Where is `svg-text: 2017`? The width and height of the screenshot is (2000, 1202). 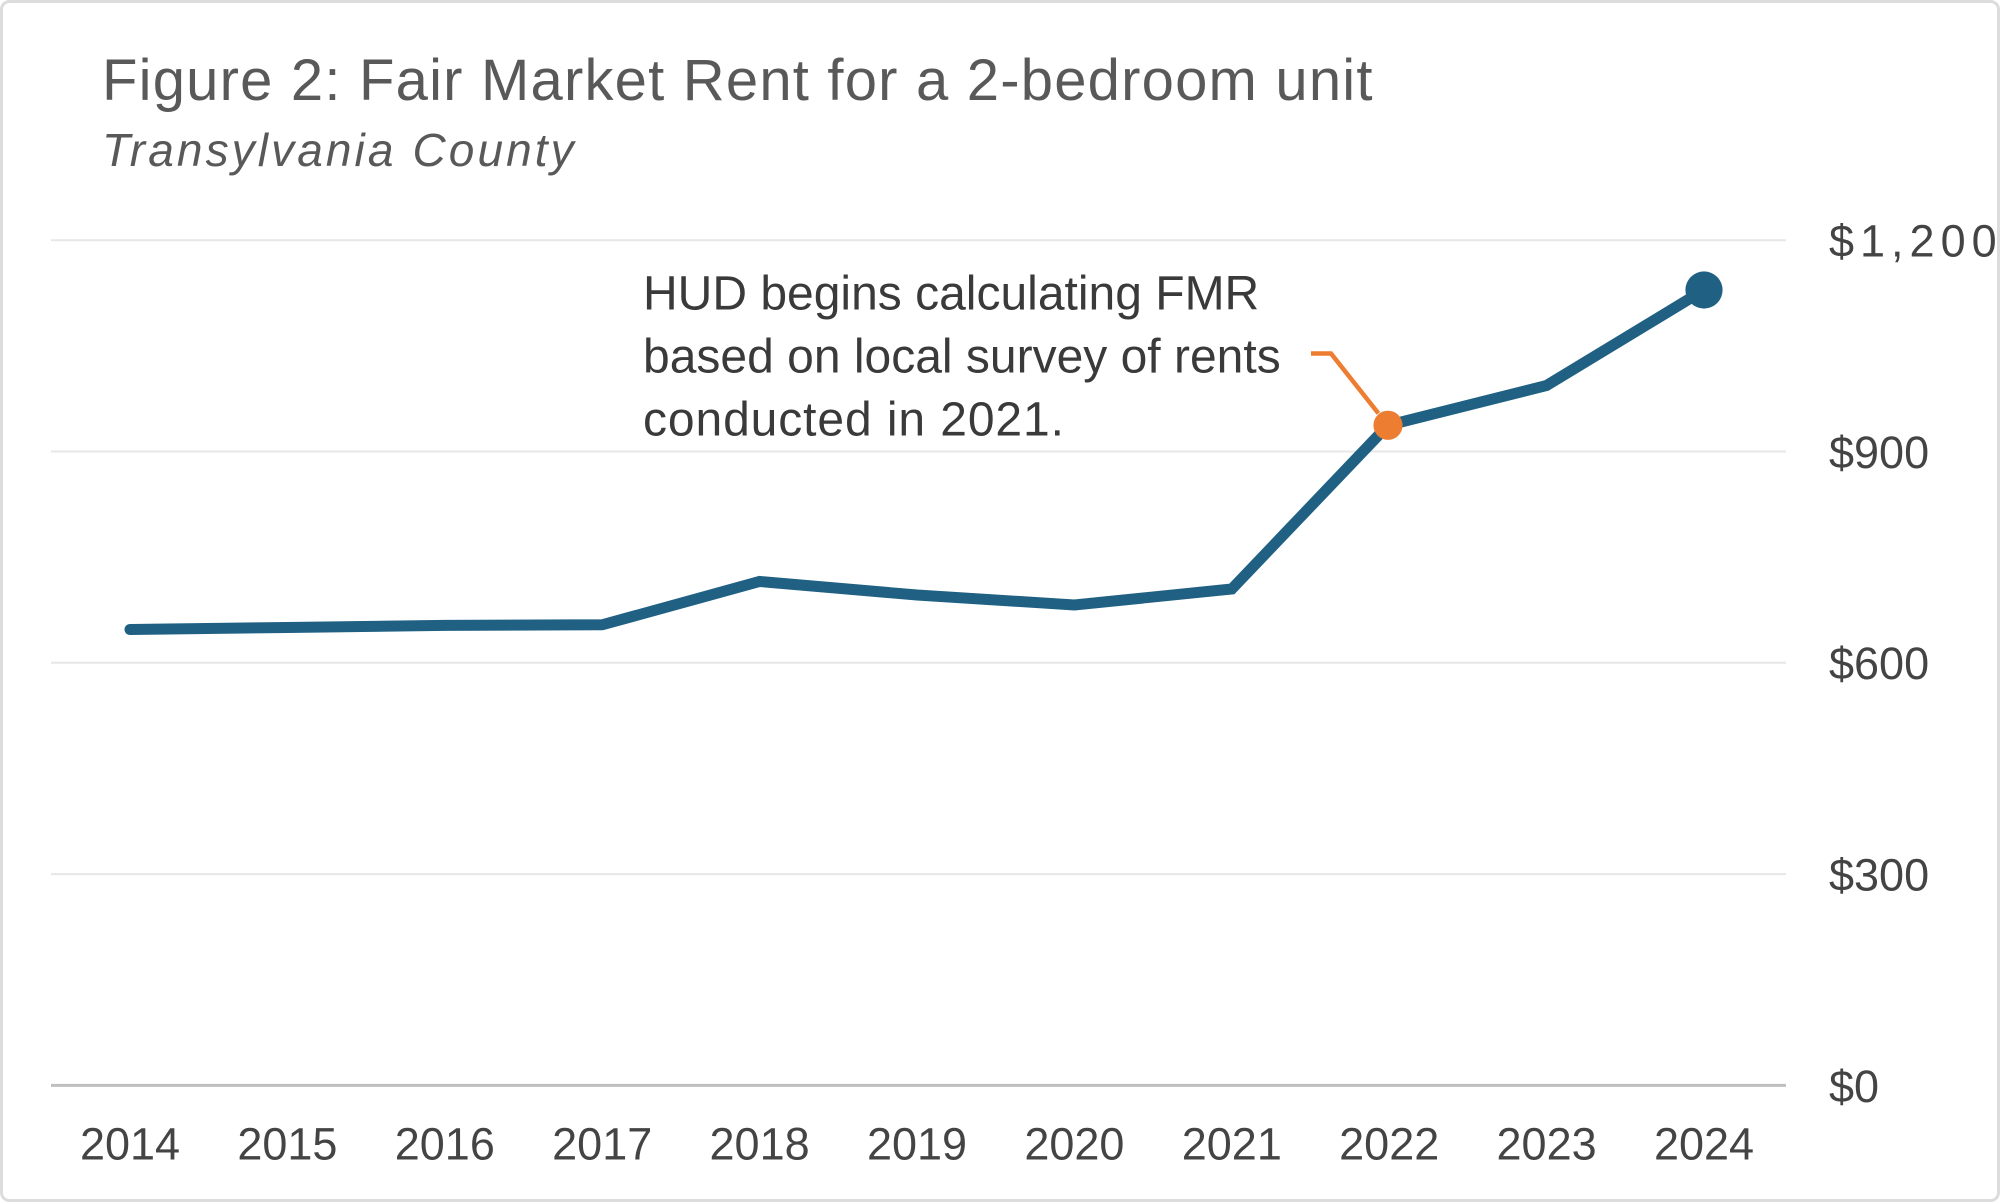
svg-text: 2017 is located at coordinates (602, 1144).